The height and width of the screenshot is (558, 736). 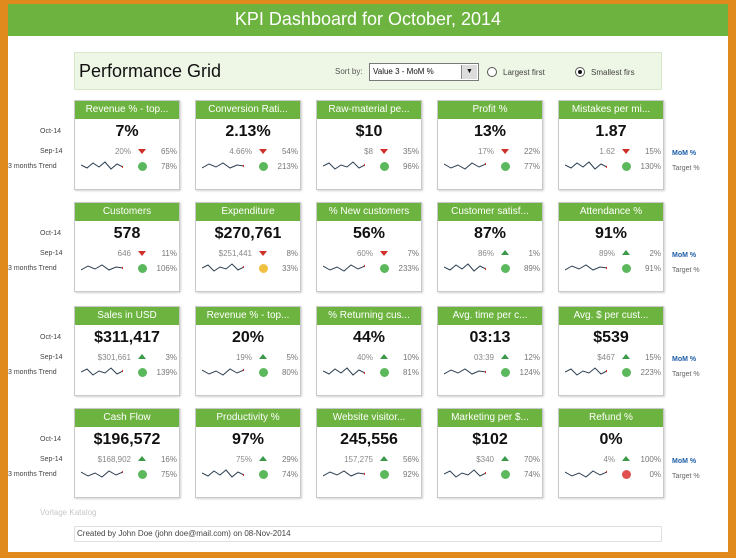 What do you see at coordinates (531, 268) in the screenshot?
I see `kpi-target-percent: 89%` at bounding box center [531, 268].